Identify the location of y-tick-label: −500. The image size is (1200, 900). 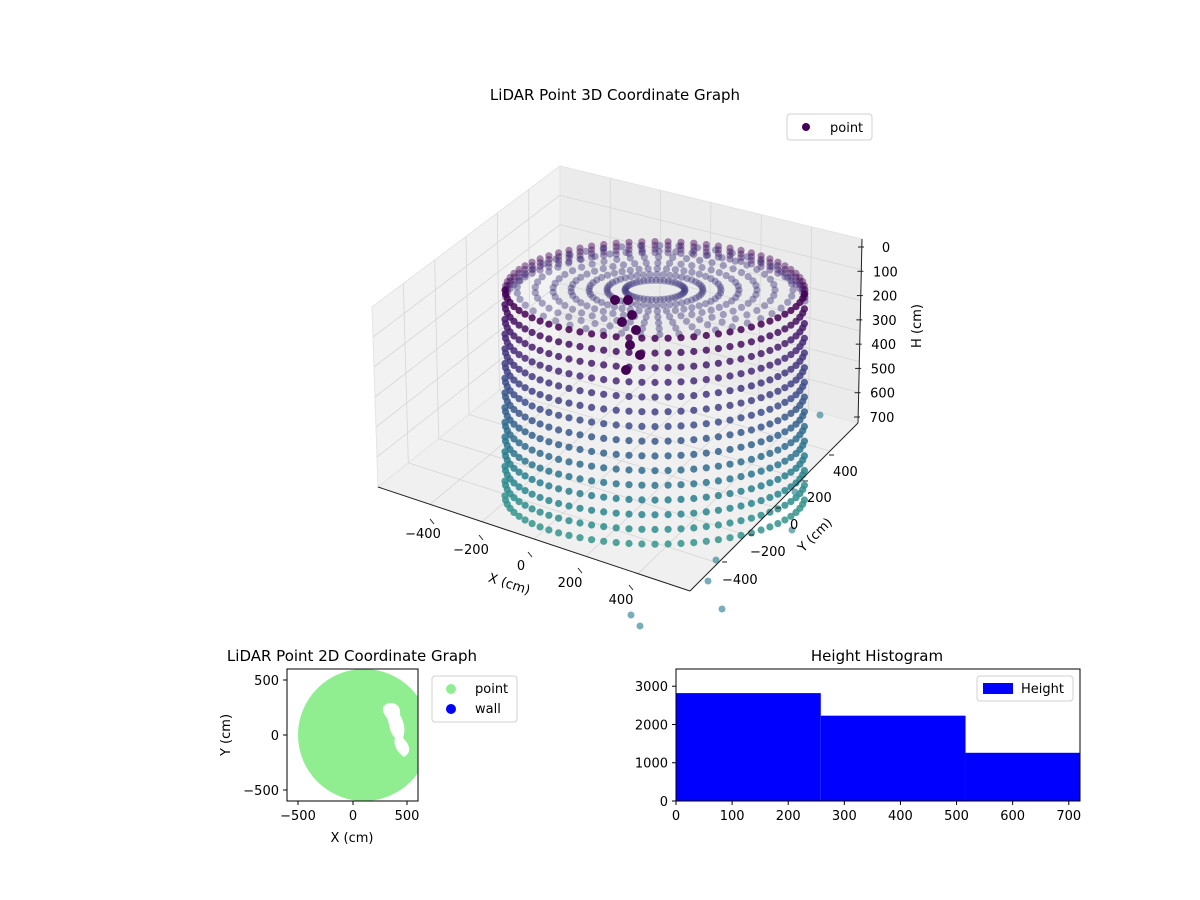
(261, 791).